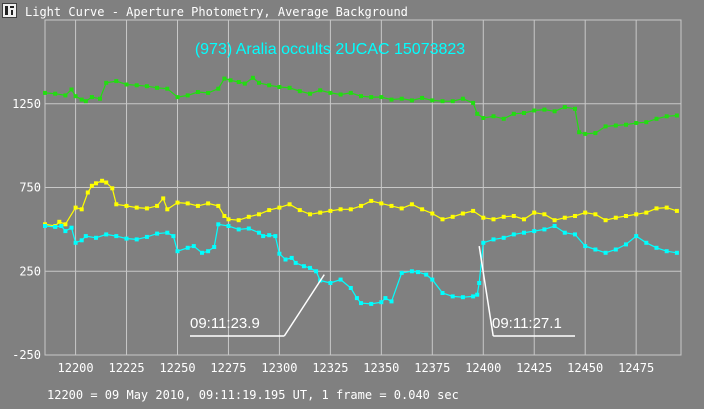  Describe the element at coordinates (534, 368) in the screenshot. I see `x-tick-label: 12425` at that location.